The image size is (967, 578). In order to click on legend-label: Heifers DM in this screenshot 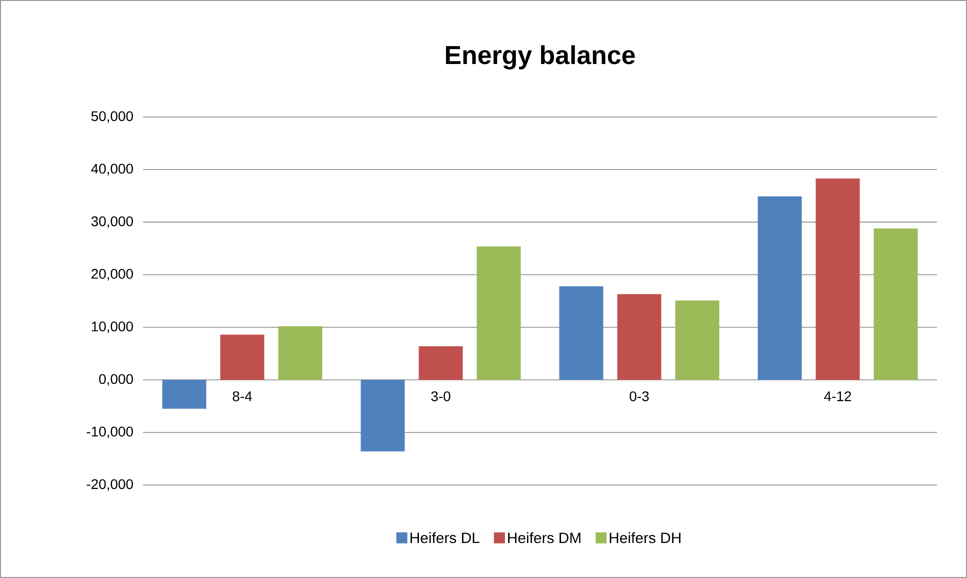, I will do `click(544, 538)`.